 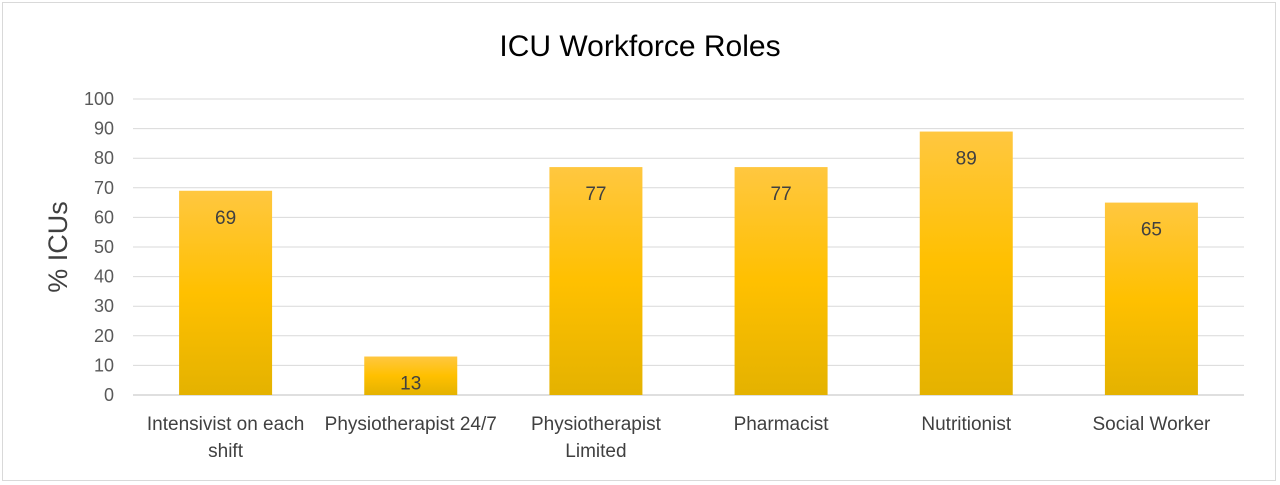 I want to click on x-tick-label: Physiotherapist Limited, so click(x=596, y=438).